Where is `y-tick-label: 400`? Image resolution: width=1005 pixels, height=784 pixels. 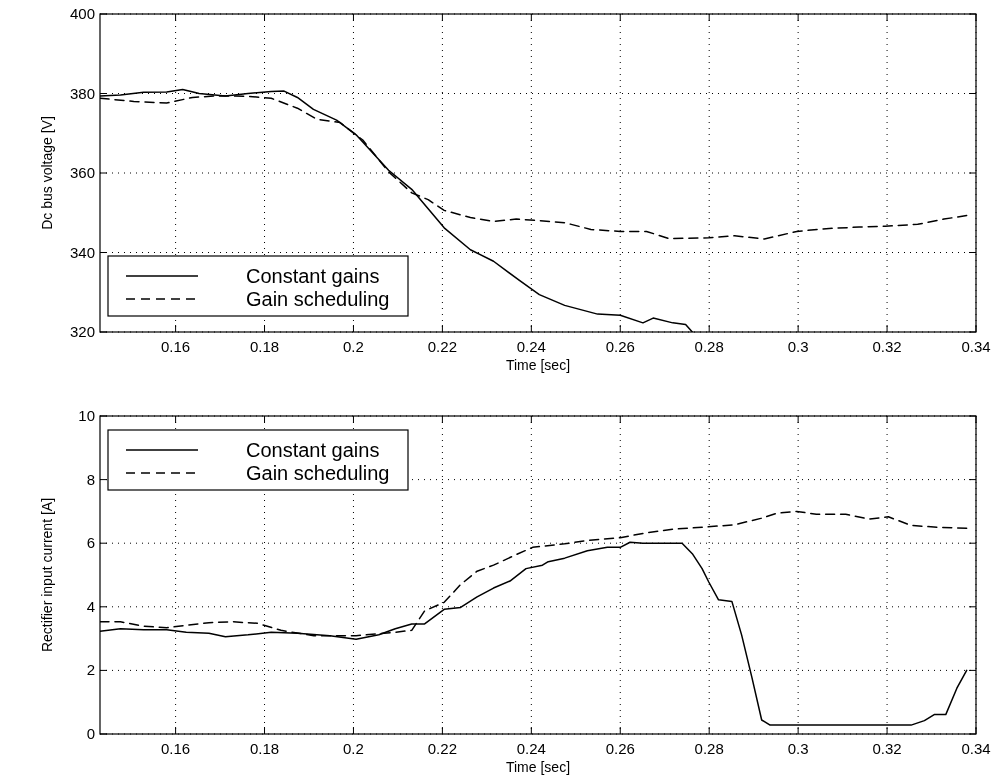 y-tick-label: 400 is located at coordinates (82, 13).